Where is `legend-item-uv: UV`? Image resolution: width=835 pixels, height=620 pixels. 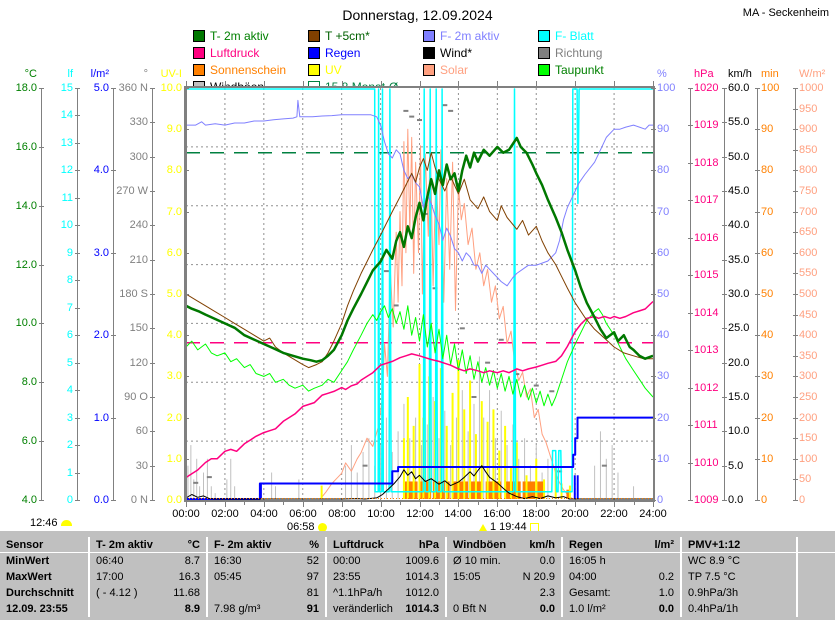
legend-item-uv: UV is located at coordinates (365, 69).